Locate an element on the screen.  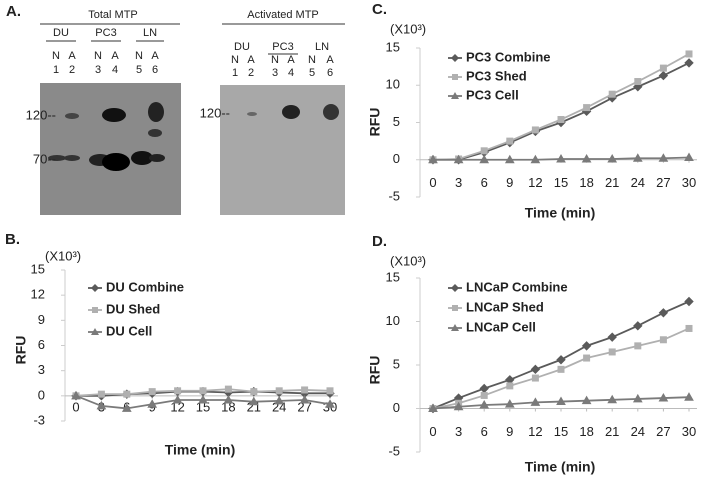
marker-label: 70-- is located at coordinates (44, 158).